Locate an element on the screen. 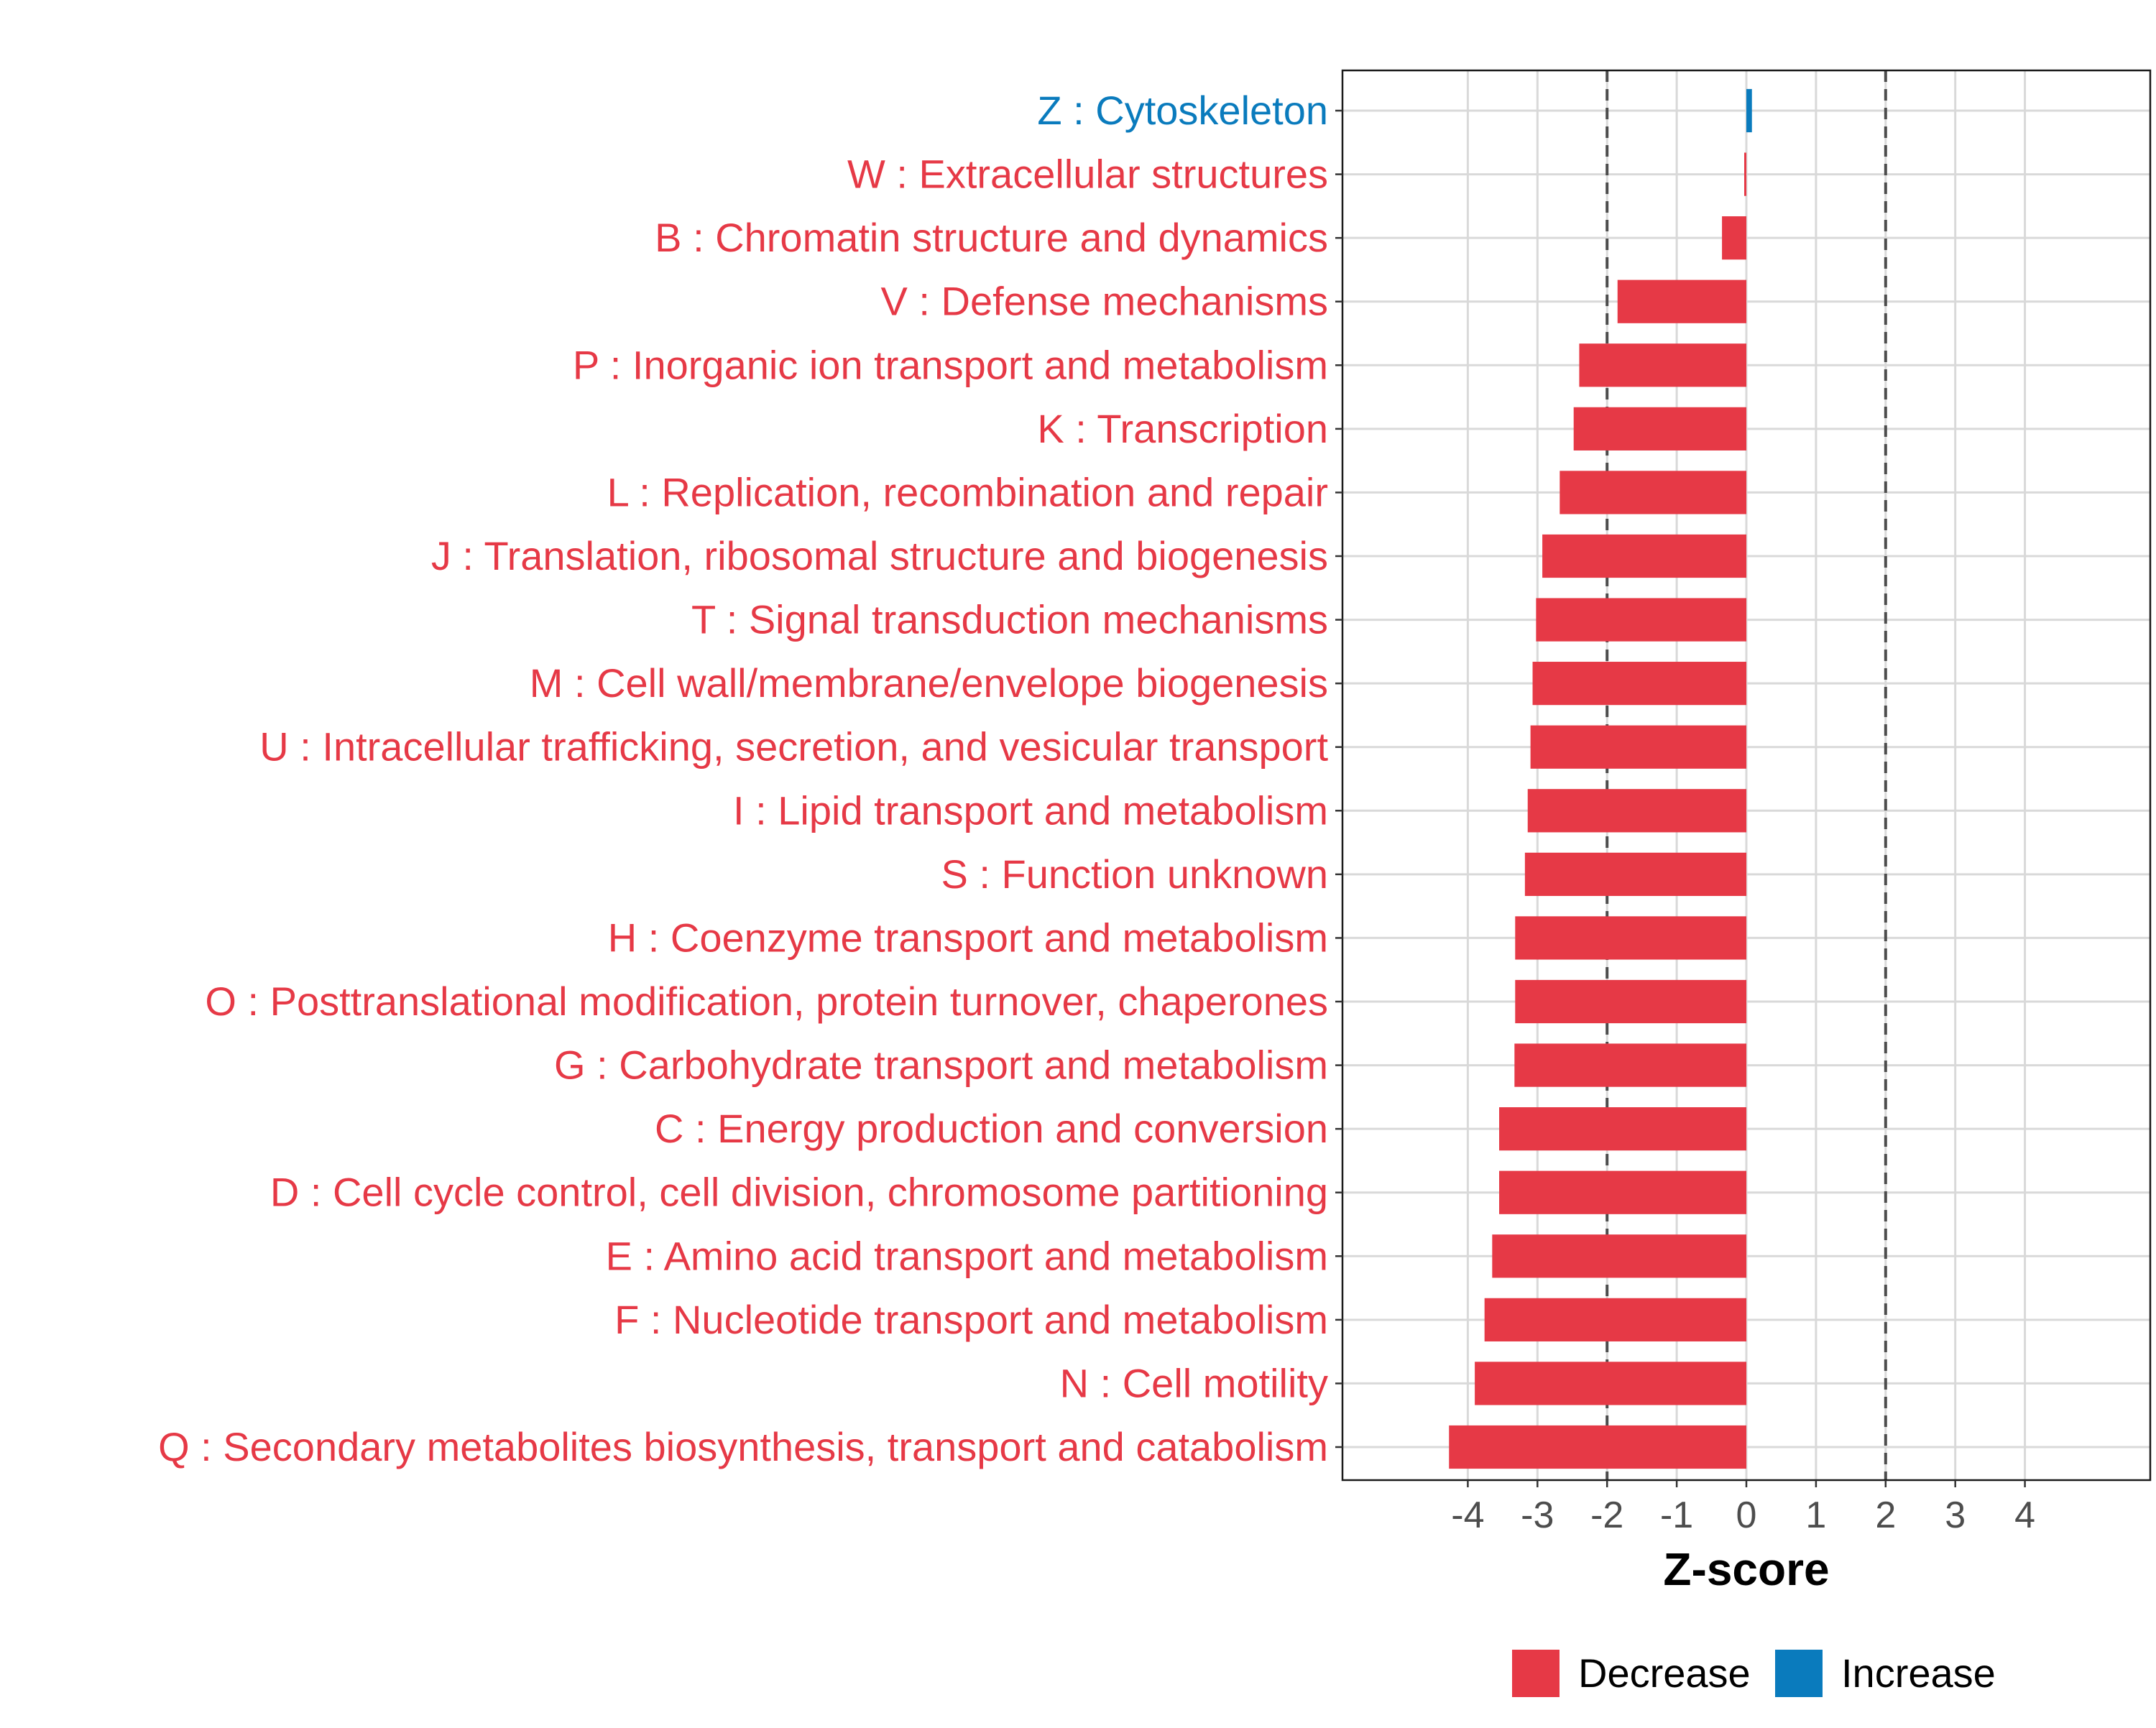 The height and width of the screenshot is (1728, 2156). x-tick-label: -1 is located at coordinates (1677, 1515).